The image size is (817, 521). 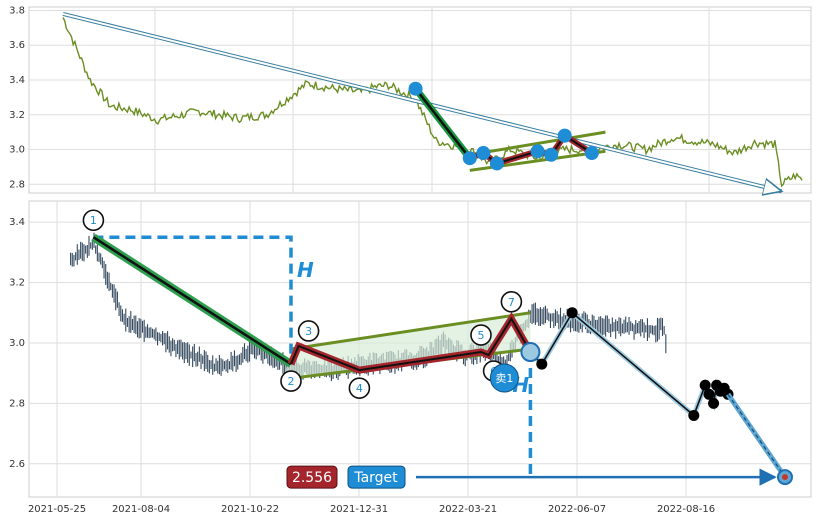 I want to click on detail-x-tick-label: 2022-03-21, so click(x=468, y=509).